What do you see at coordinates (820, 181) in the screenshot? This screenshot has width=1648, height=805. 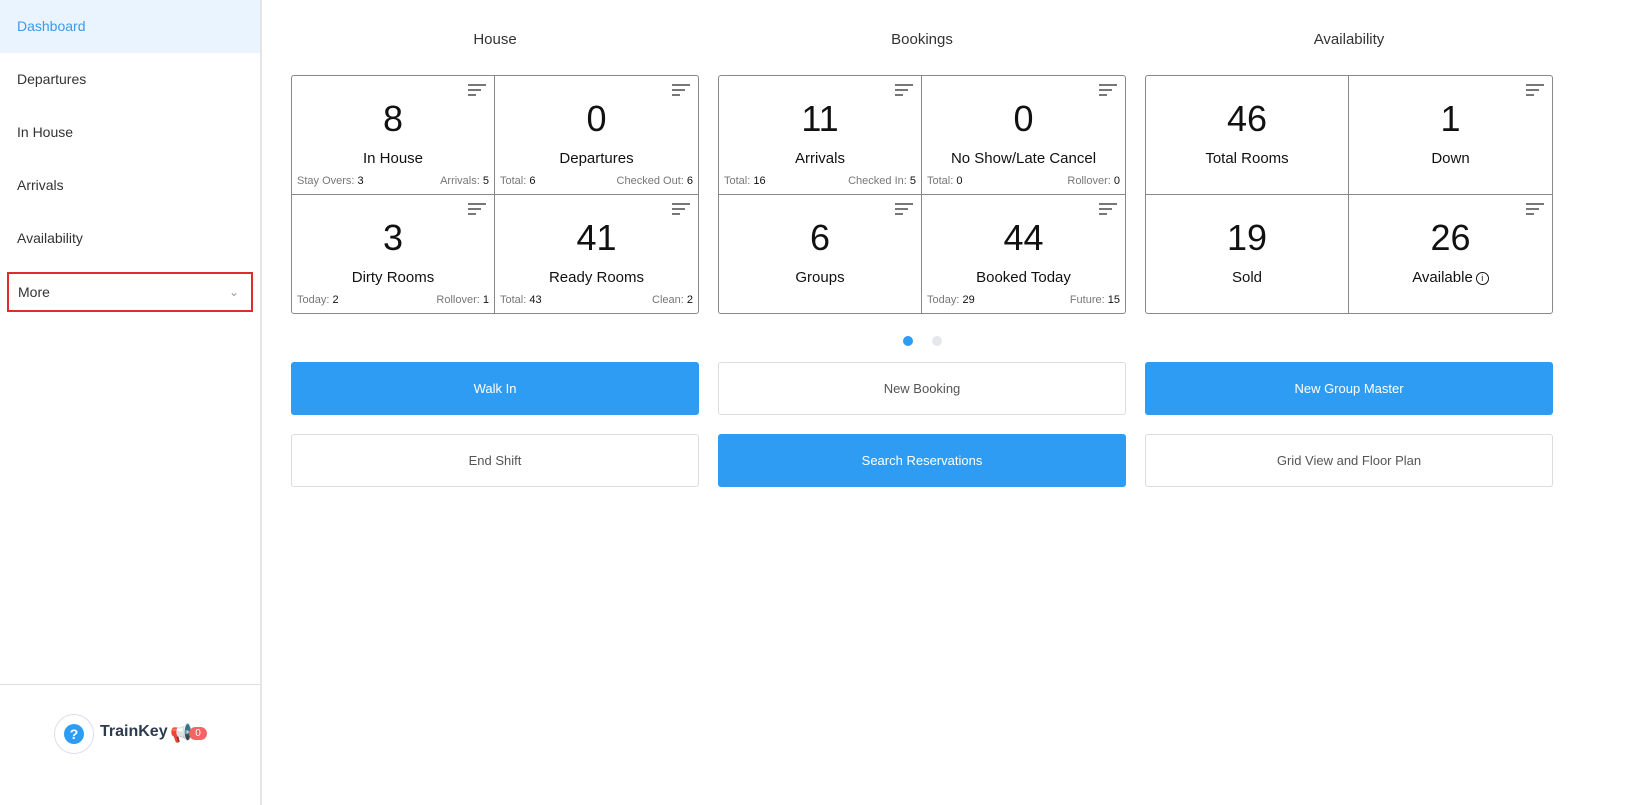 I see `stat-footer: Total: 16 Checked In: 5` at bounding box center [820, 181].